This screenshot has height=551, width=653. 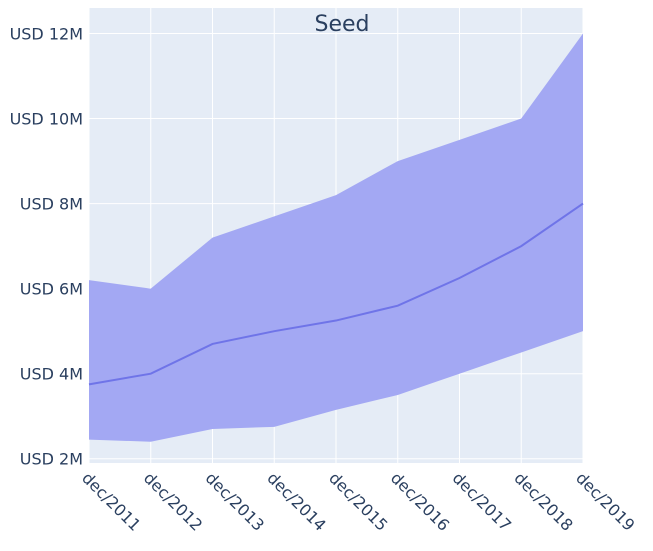 I want to click on y-tick-label: USD 4M, so click(x=51, y=374).